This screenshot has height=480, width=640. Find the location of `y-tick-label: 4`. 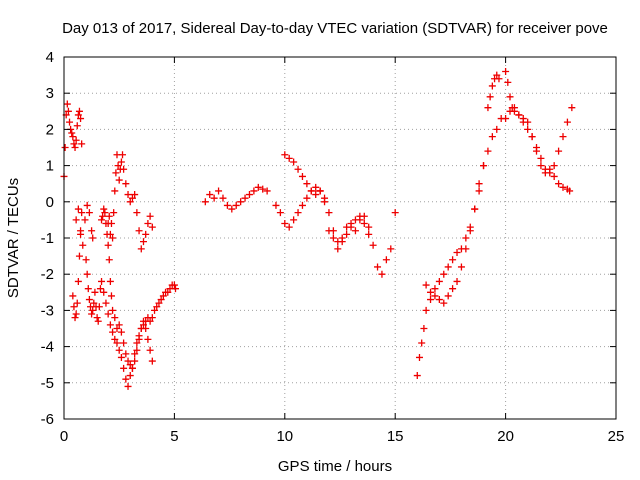

y-tick-label: 4 is located at coordinates (50, 57).